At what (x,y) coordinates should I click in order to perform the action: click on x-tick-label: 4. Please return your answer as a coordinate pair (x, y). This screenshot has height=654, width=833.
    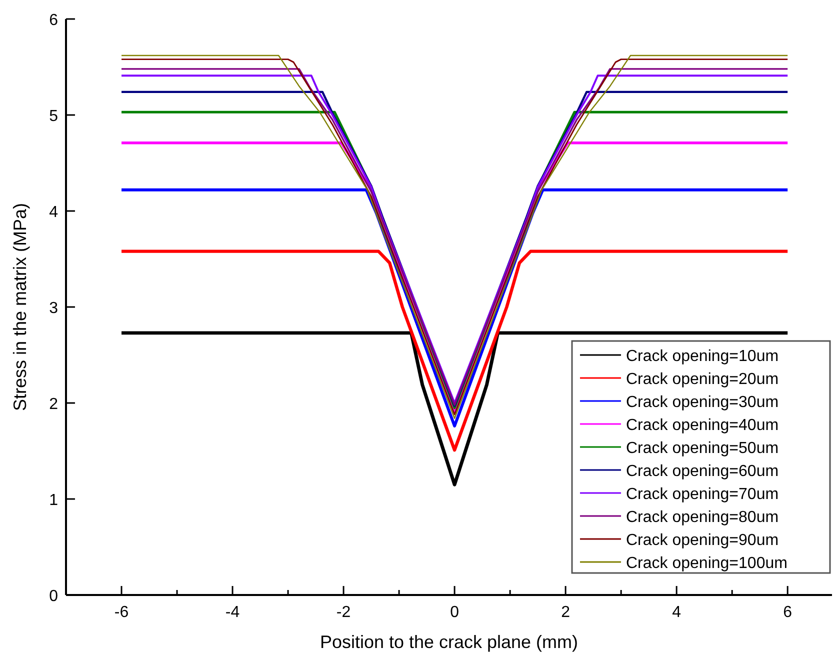
    Looking at the image, I should click on (677, 612).